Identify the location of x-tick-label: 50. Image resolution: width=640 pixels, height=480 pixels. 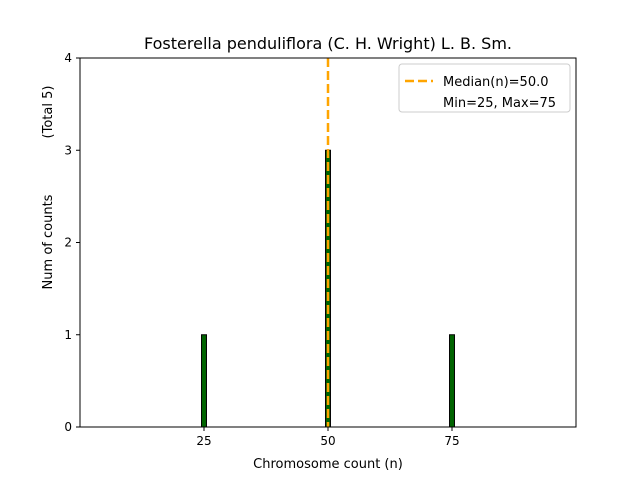
(327, 441).